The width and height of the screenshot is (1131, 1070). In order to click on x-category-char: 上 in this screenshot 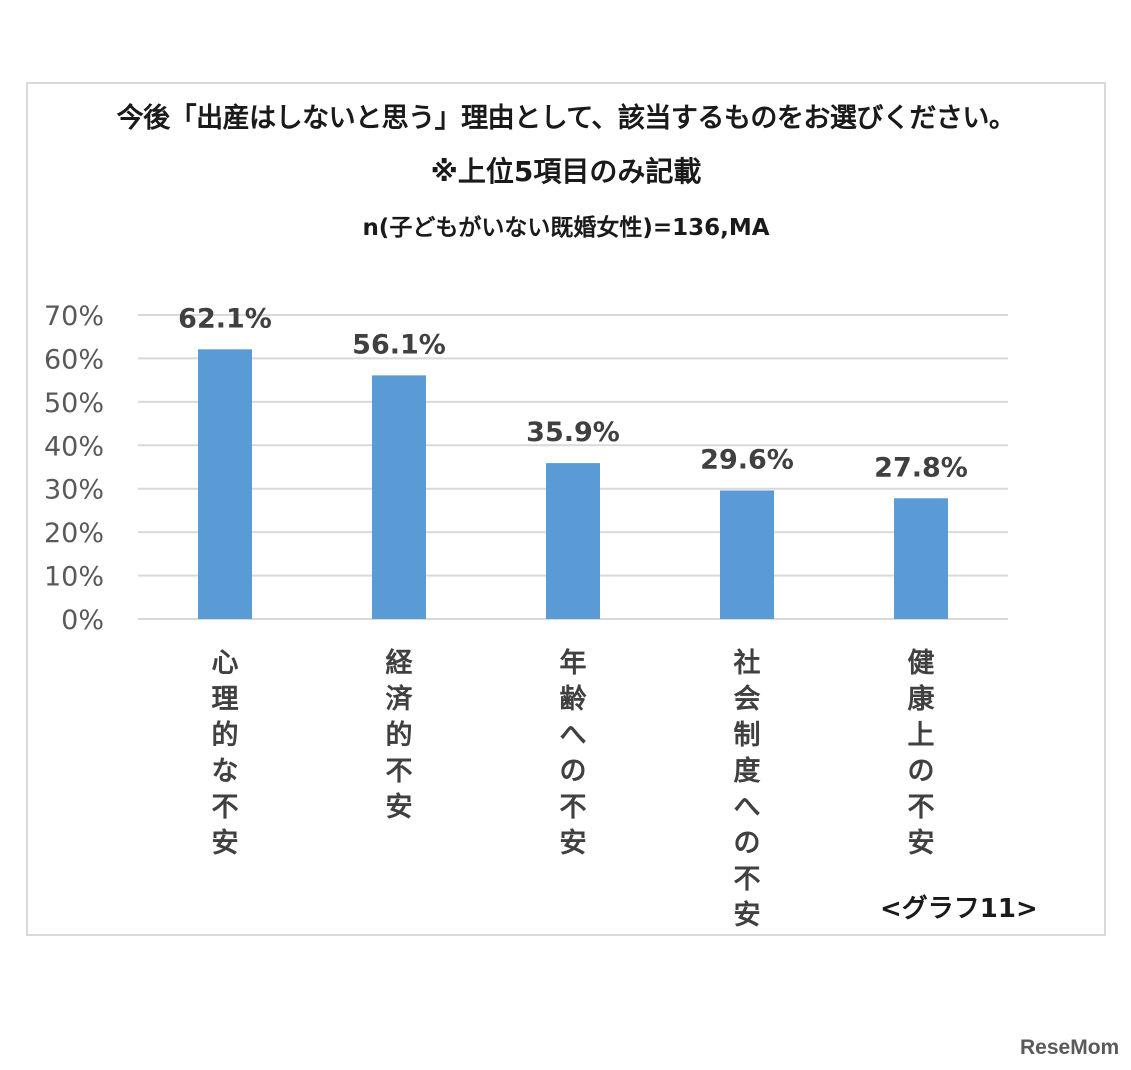, I will do `click(921, 735)`.